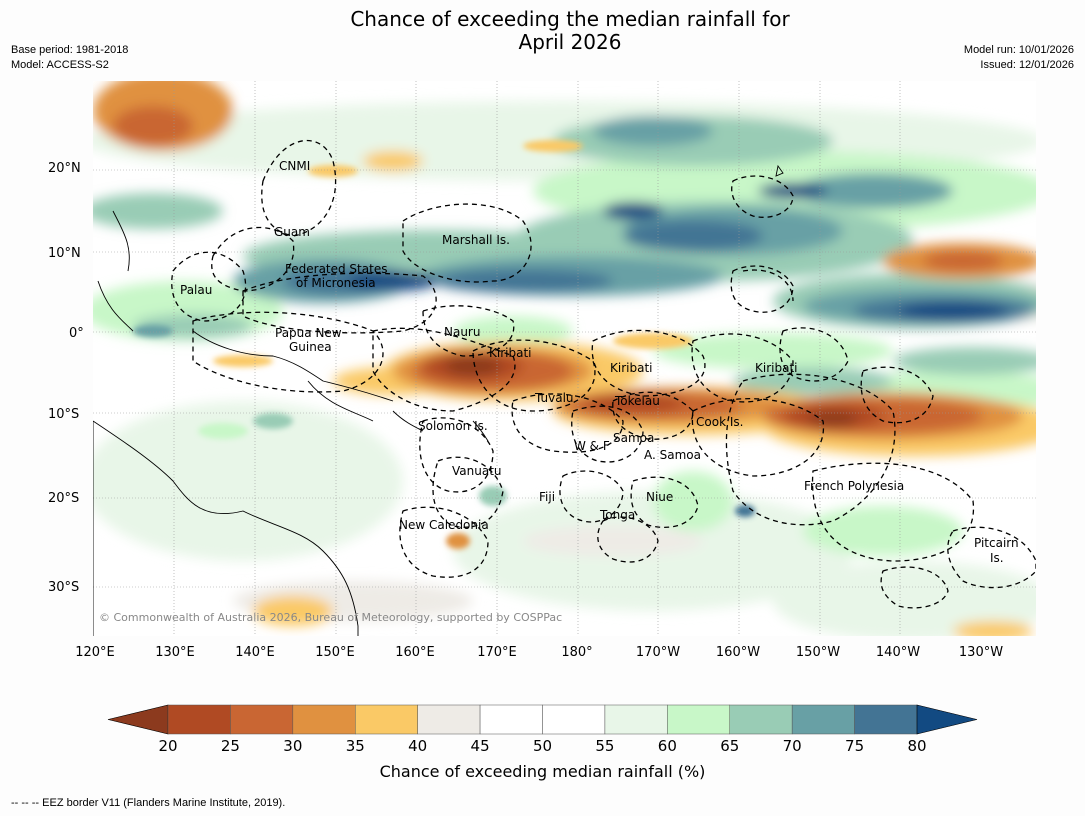 The width and height of the screenshot is (1085, 816). Describe the element at coordinates (308, 333) in the screenshot. I see `label-png-line1: Papua New` at that location.